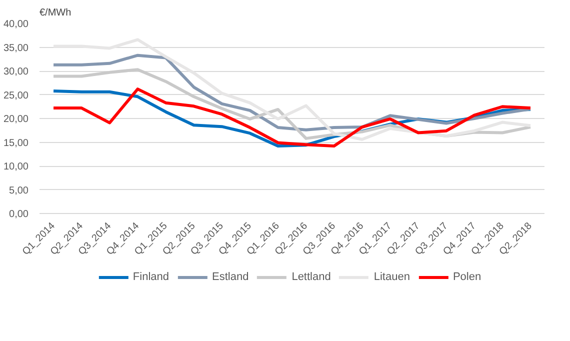  I want to click on y-tick-label: 25,00, so click(16, 96).